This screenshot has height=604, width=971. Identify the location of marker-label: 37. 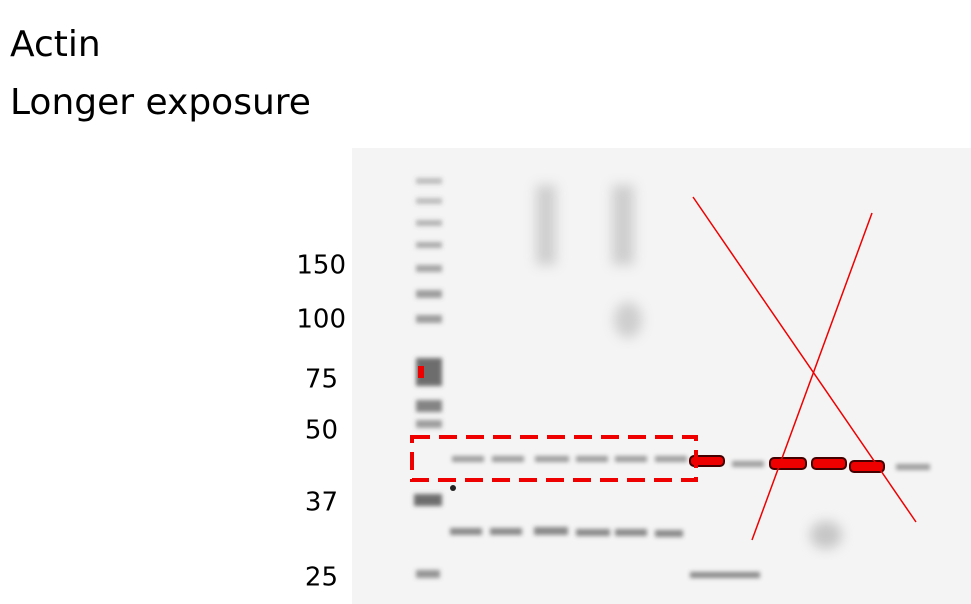
(321, 503).